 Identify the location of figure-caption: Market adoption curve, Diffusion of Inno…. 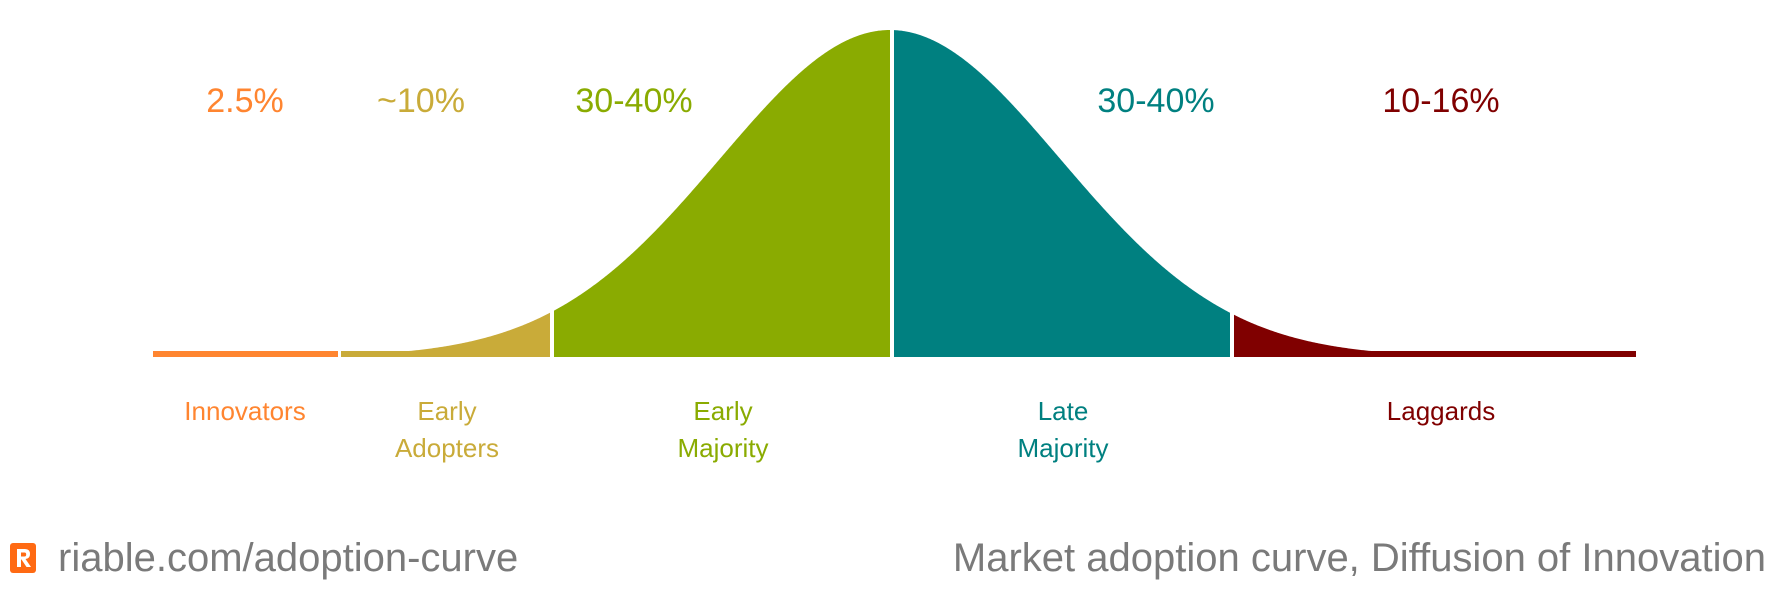
(1359, 558).